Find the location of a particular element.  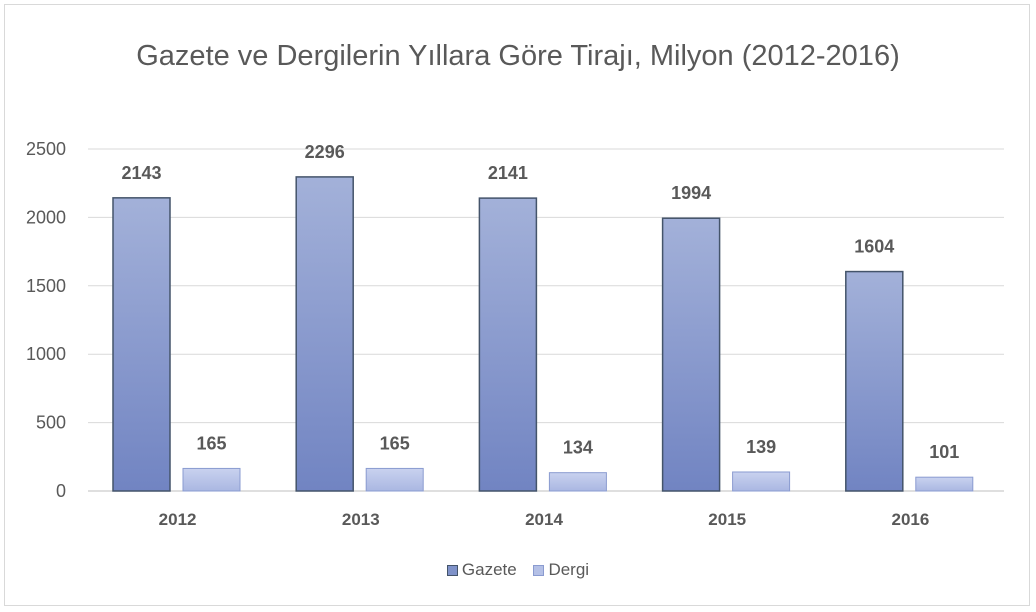

legend-swatch-gazete is located at coordinates (452, 570).